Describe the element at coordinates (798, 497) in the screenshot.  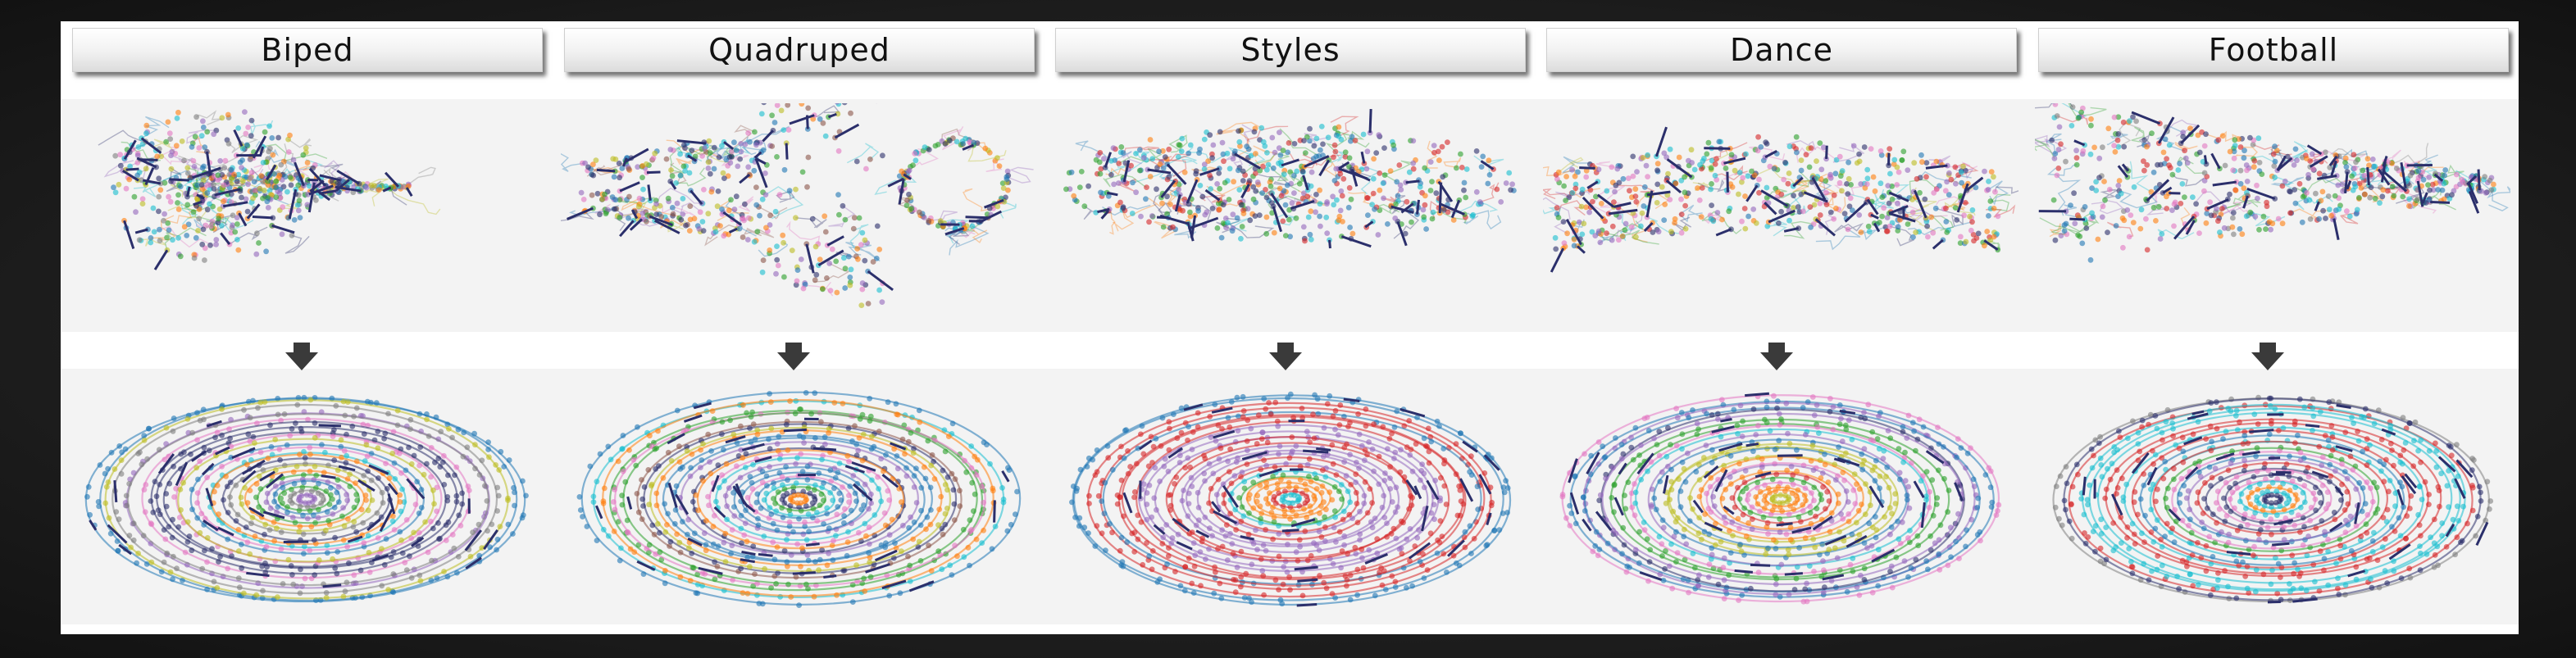
I see `aligned-orbit` at that location.